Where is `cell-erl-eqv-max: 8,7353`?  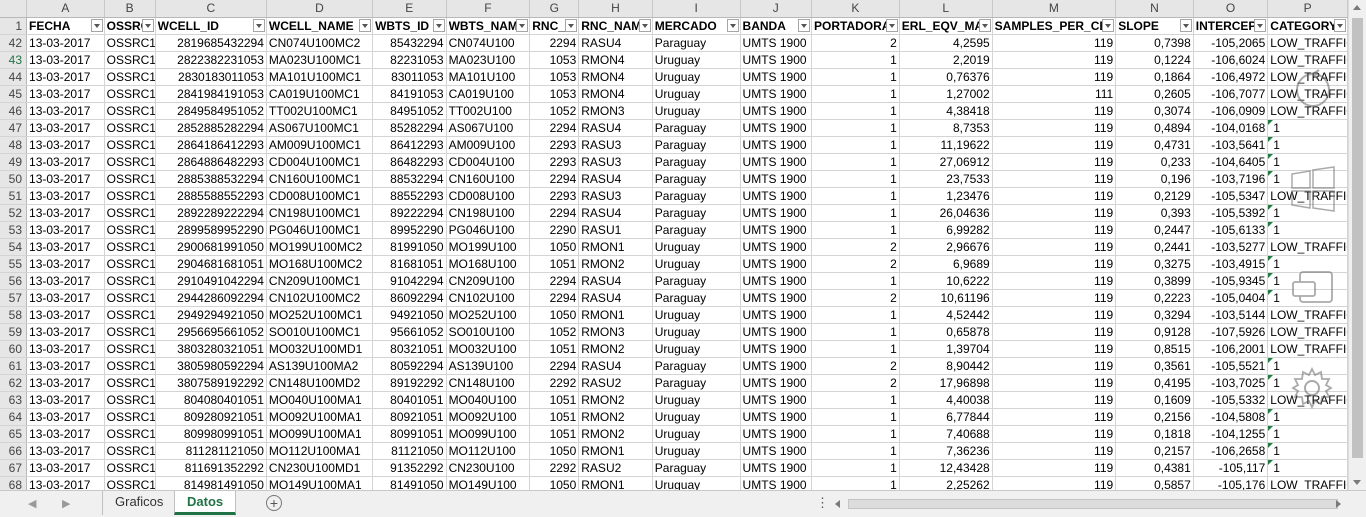 cell-erl-eqv-max: 8,7353 is located at coordinates (946, 128).